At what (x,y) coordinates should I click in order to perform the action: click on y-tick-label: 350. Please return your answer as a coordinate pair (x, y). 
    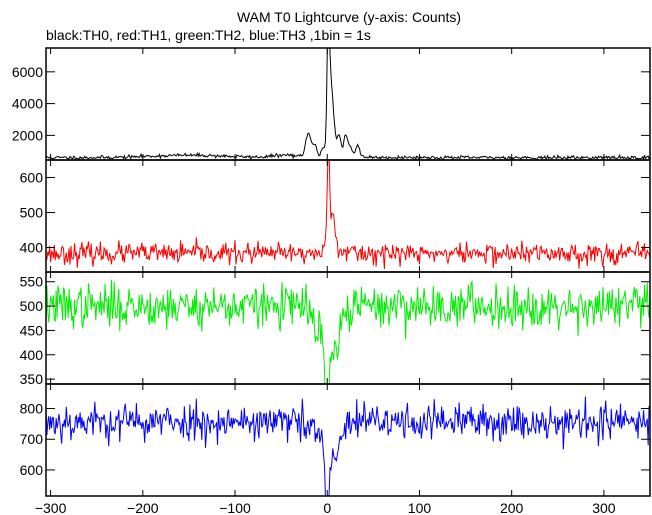
    Looking at the image, I should click on (32, 379).